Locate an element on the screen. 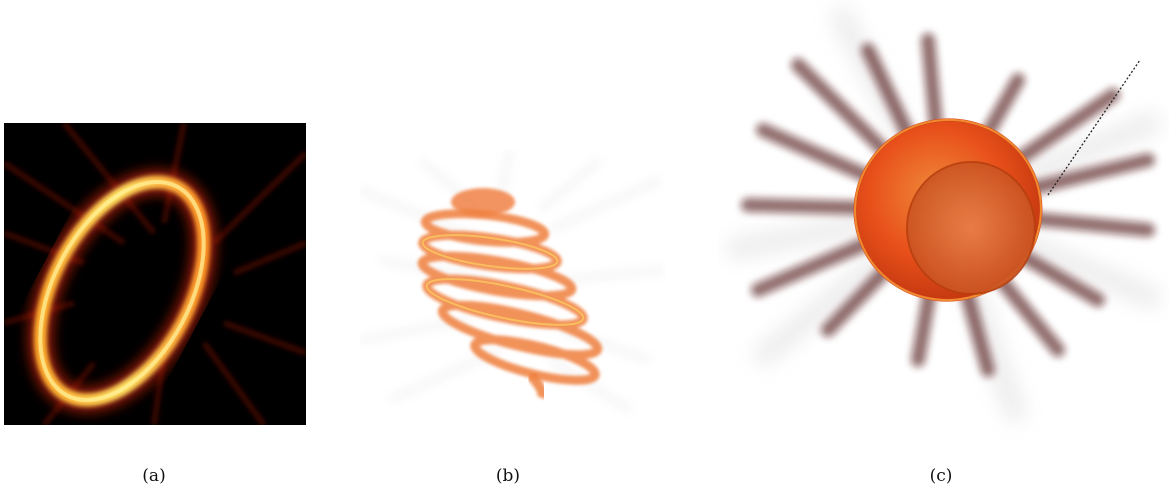 The height and width of the screenshot is (491, 1169). panel-b-image is located at coordinates (512, 285).